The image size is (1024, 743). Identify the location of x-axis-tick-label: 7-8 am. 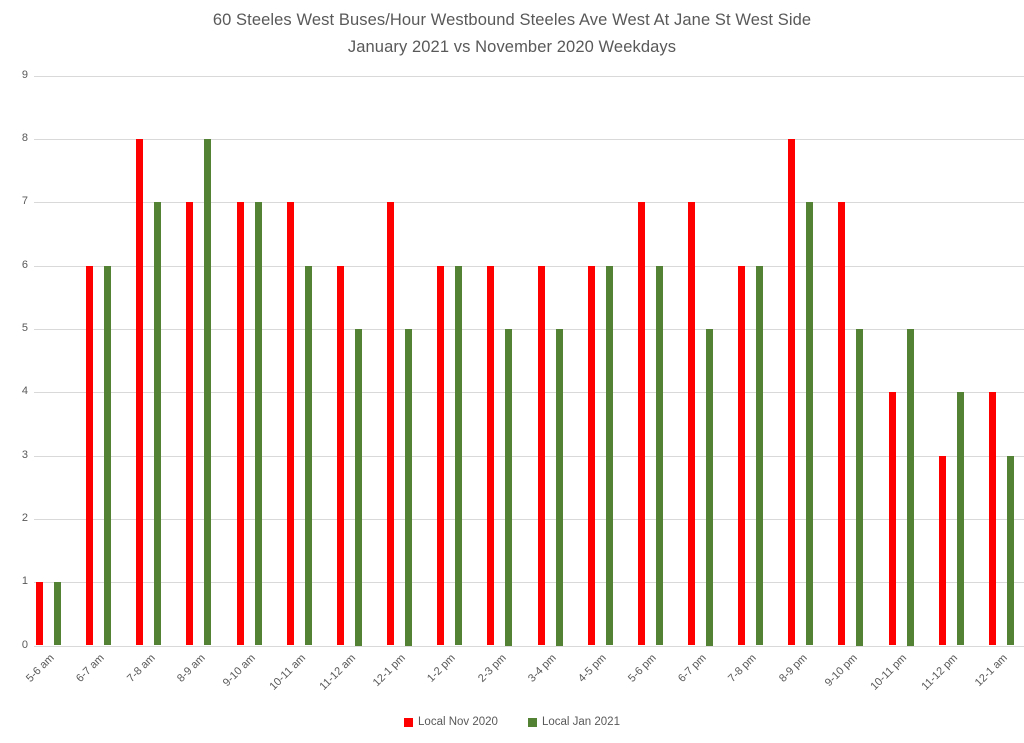
(141, 668).